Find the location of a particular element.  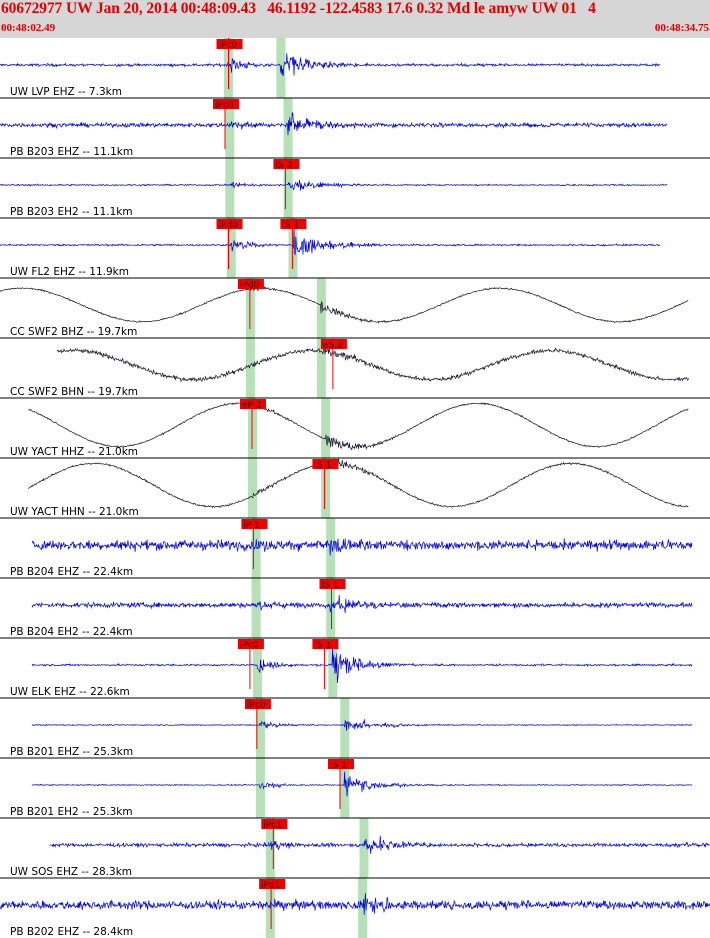

trace-label: UW YACT HHN -- 21.0km is located at coordinates (74, 512).